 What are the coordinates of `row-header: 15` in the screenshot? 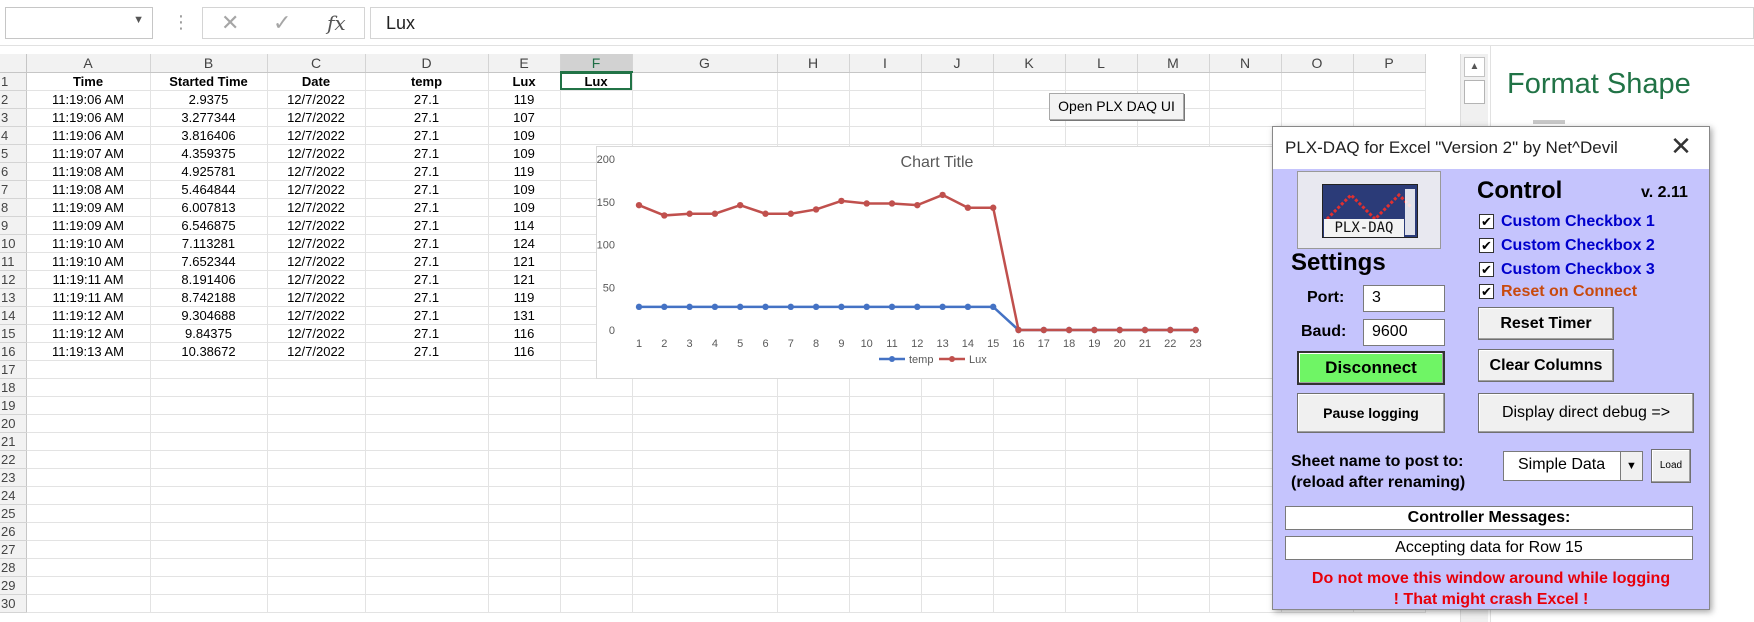 It's located at (13, 333).